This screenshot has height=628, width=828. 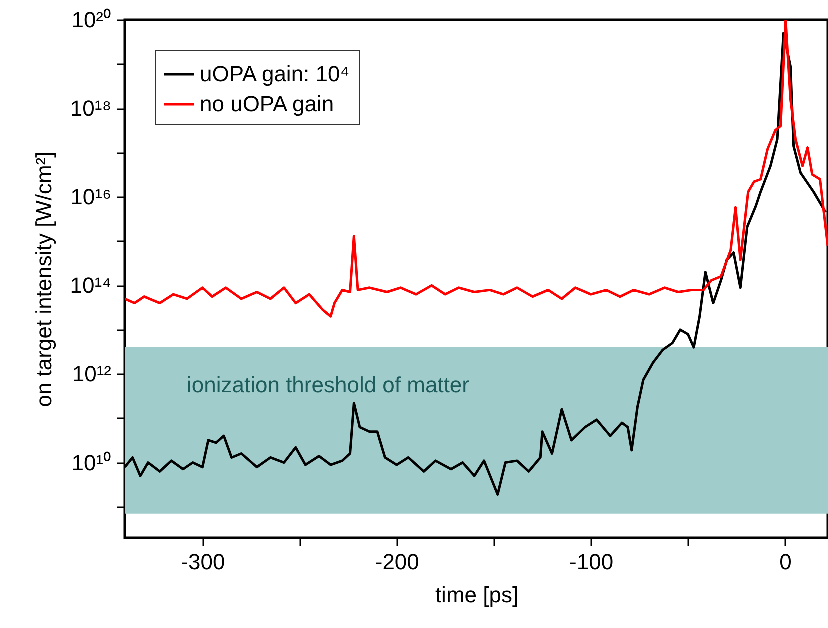 I want to click on y-tick-label: 10¹², so click(x=92, y=374).